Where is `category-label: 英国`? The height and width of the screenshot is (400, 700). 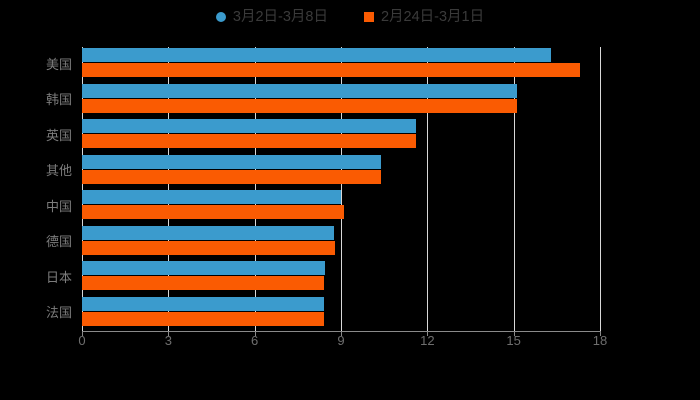
category-label: 英国 is located at coordinates (58, 135).